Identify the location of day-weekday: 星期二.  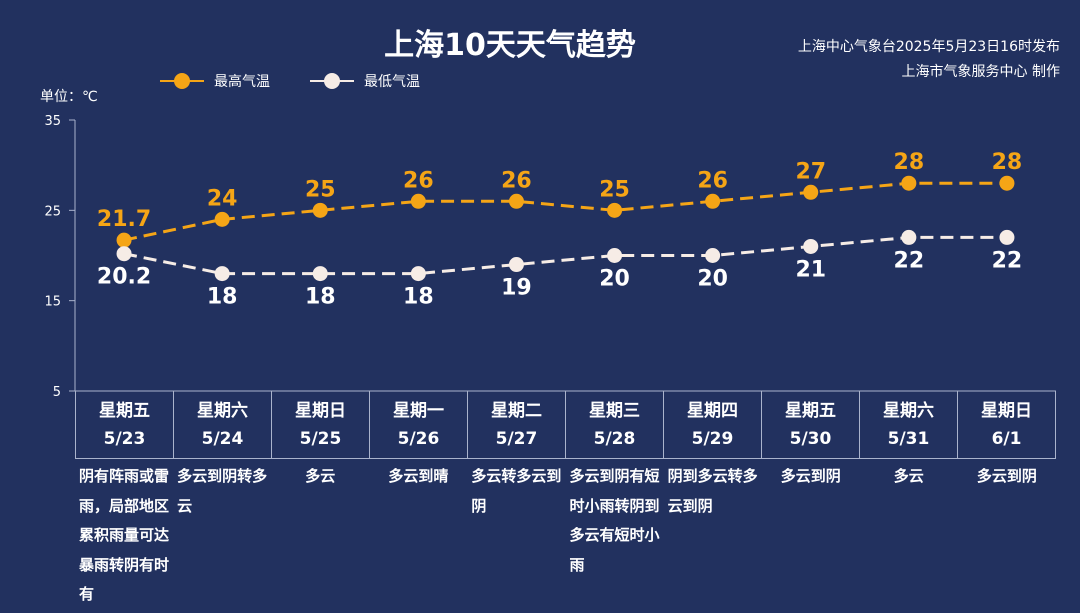
(516, 411).